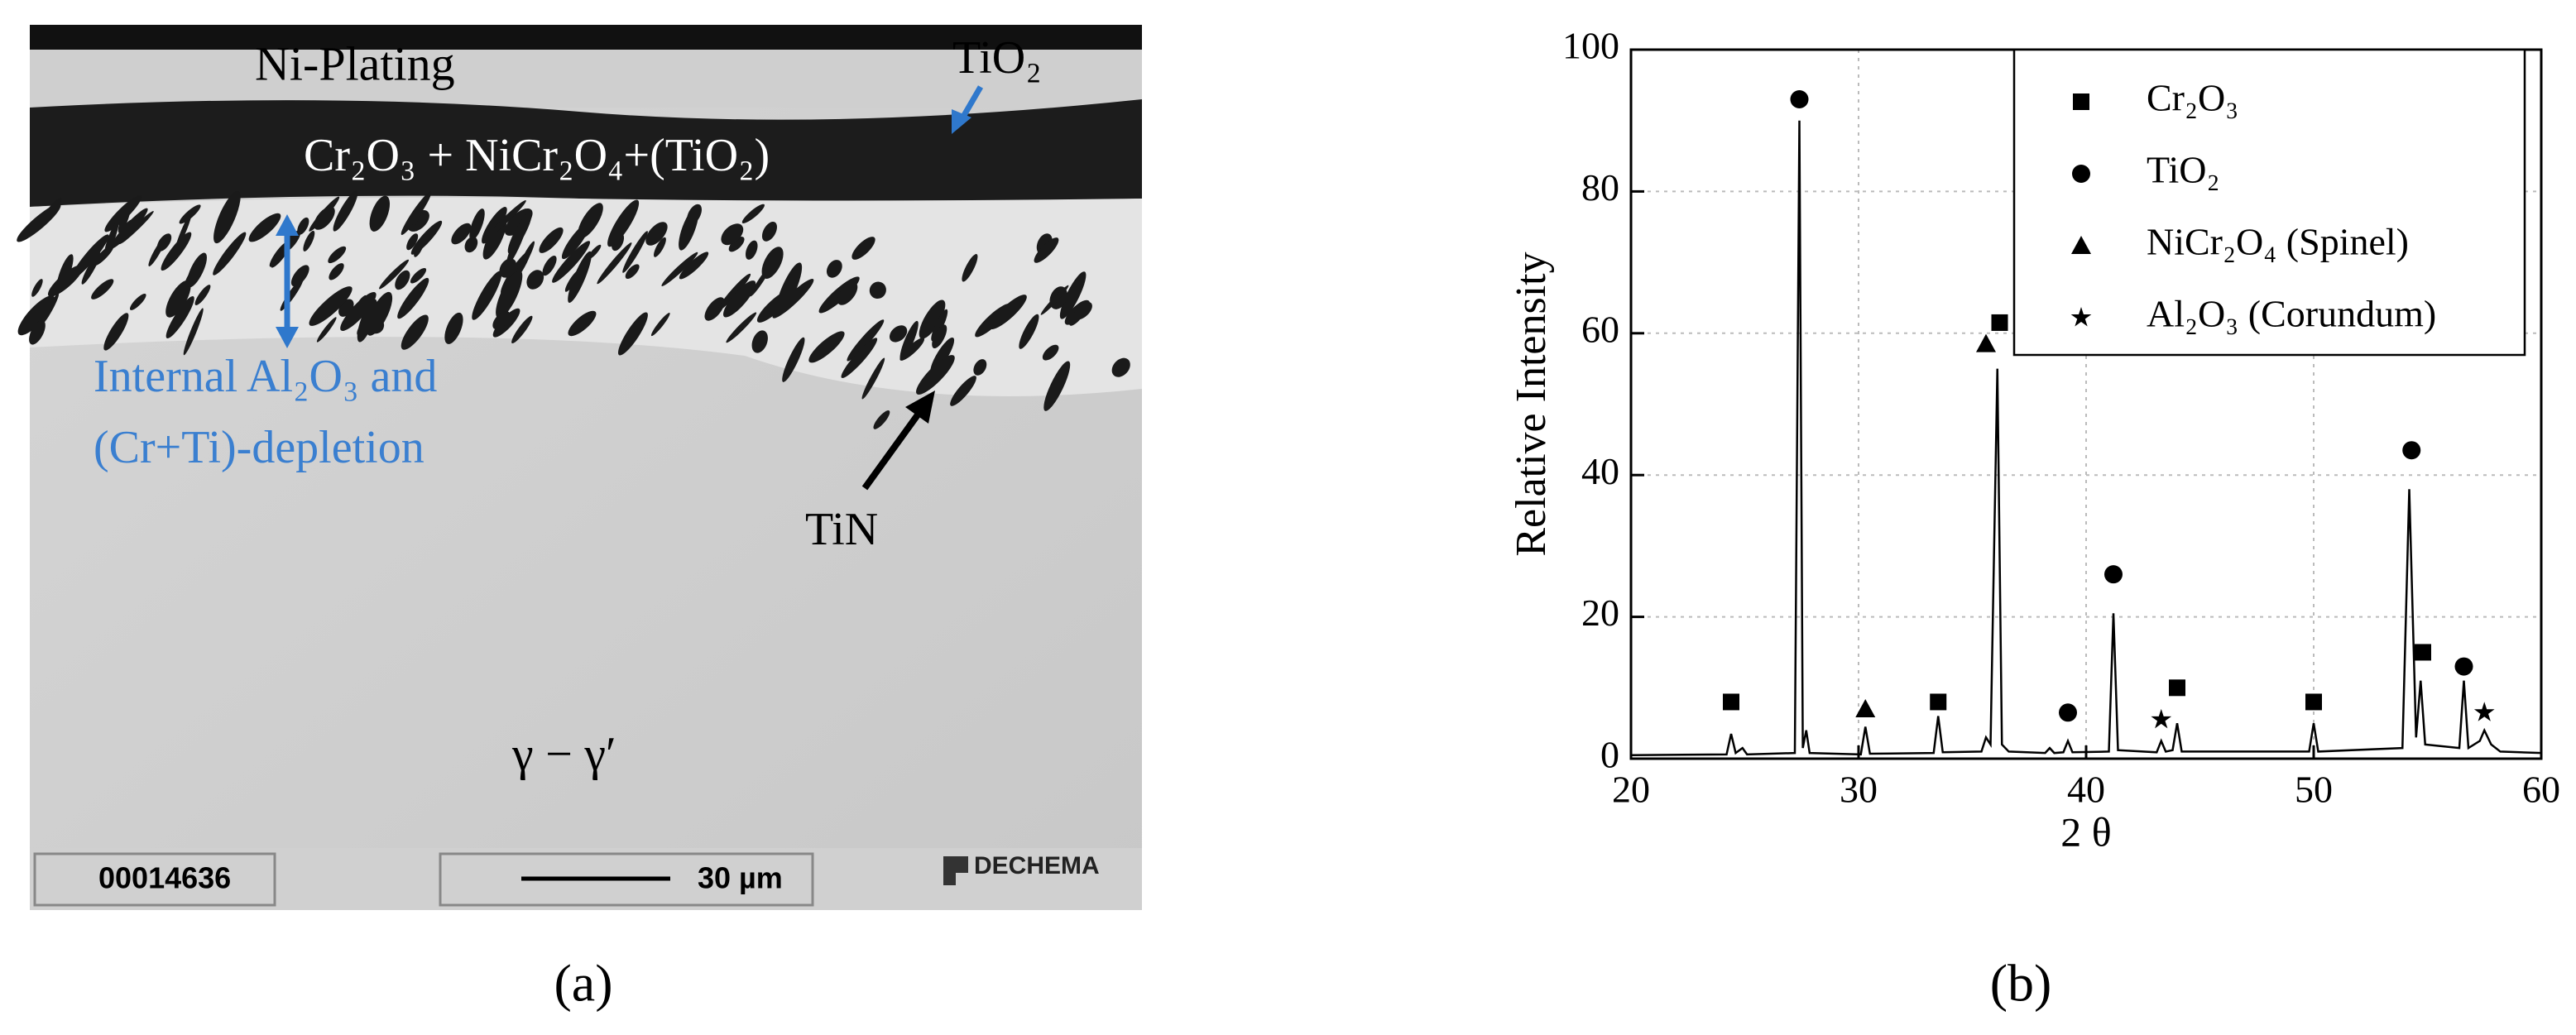  What do you see at coordinates (2541, 790) in the screenshot?
I see `x-tick-label: 60` at bounding box center [2541, 790].